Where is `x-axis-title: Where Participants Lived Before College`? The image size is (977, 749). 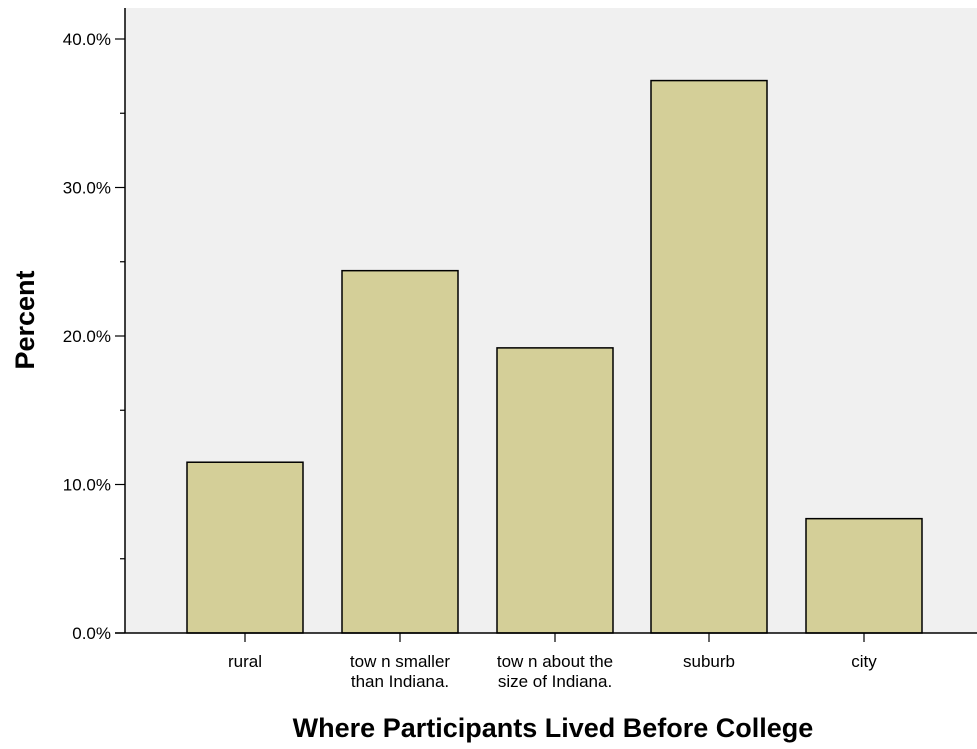
x-axis-title: Where Participants Lived Before College is located at coordinates (553, 728).